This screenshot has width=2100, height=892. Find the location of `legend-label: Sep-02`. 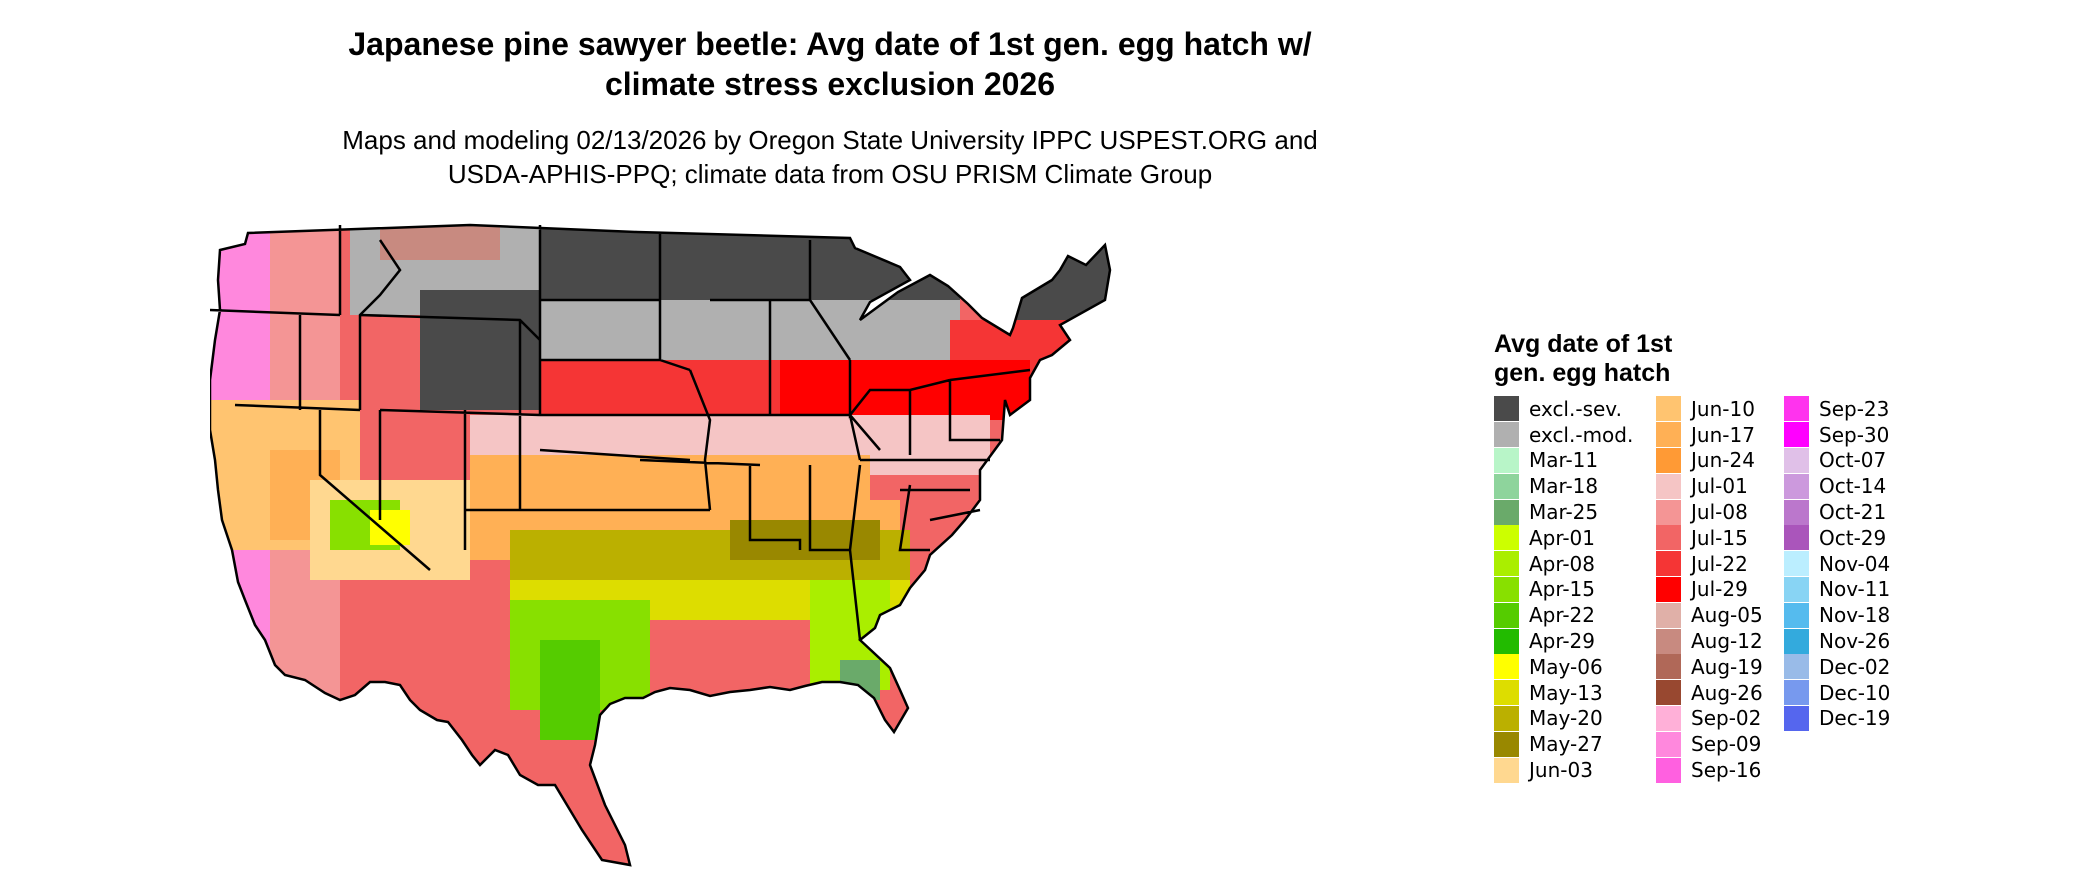

legend-label: Sep-02 is located at coordinates (1726, 718).